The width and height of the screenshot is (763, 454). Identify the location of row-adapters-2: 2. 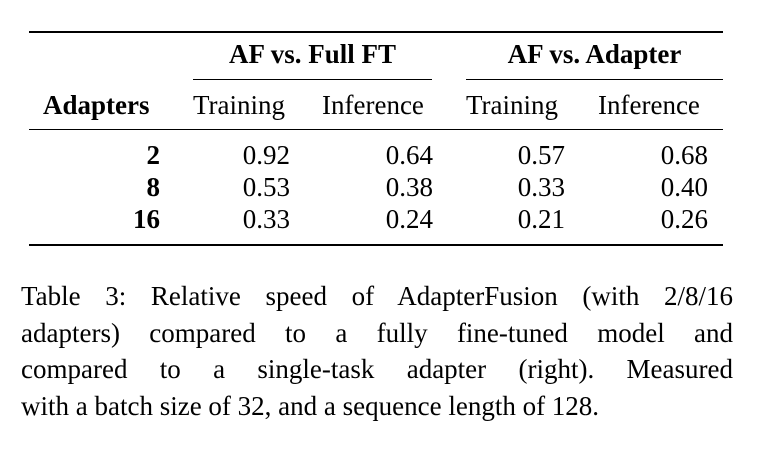
(153, 155).